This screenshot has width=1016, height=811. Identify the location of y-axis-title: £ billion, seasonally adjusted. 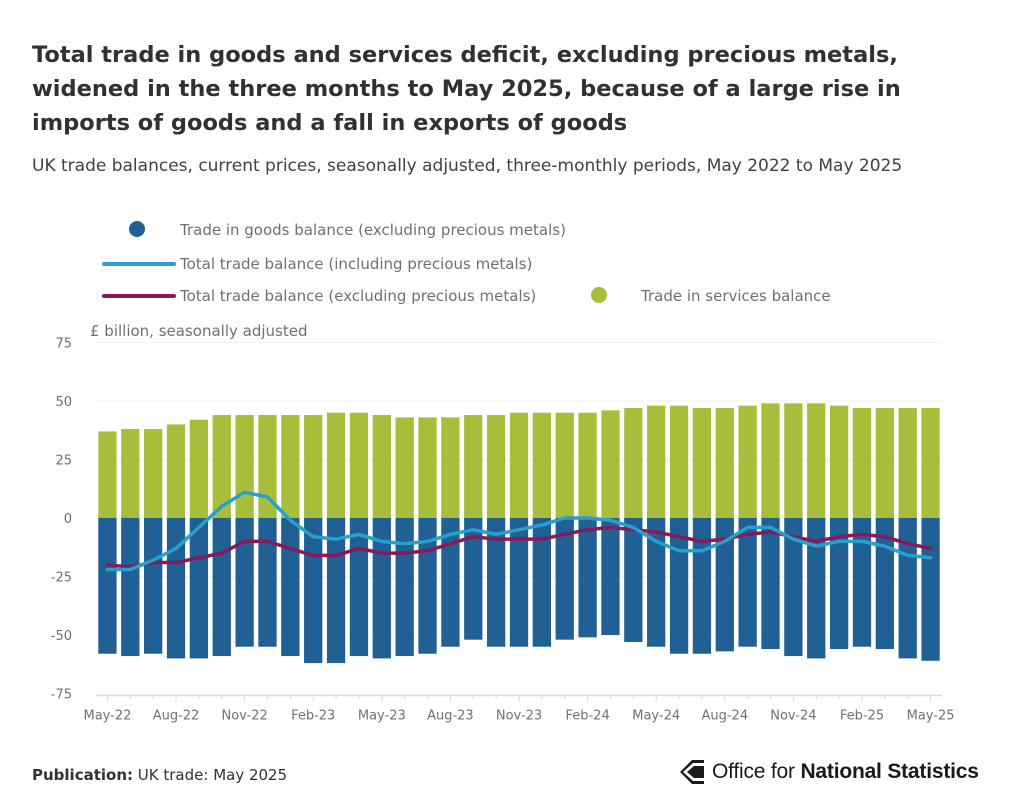
(198, 331).